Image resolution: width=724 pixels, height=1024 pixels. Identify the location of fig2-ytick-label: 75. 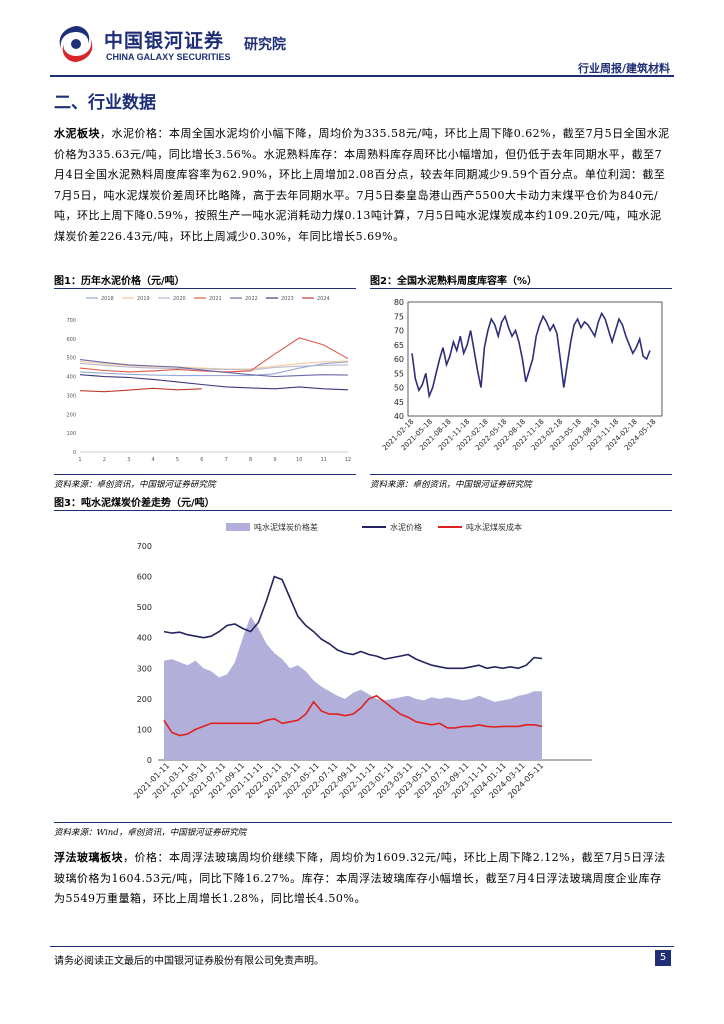
(399, 316).